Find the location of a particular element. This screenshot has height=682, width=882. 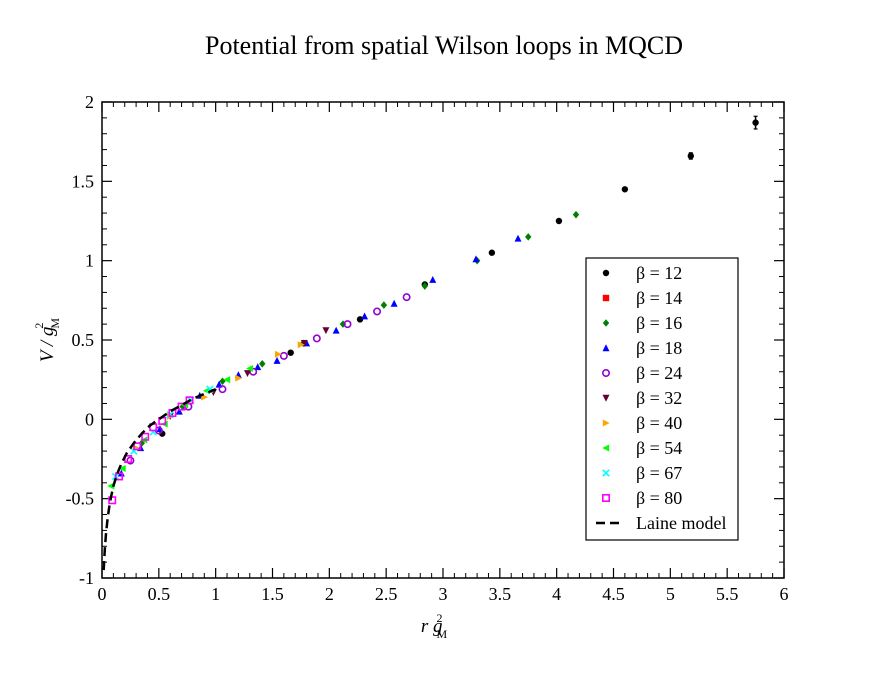

x-tick-label: 2.5 is located at coordinates (386, 594).